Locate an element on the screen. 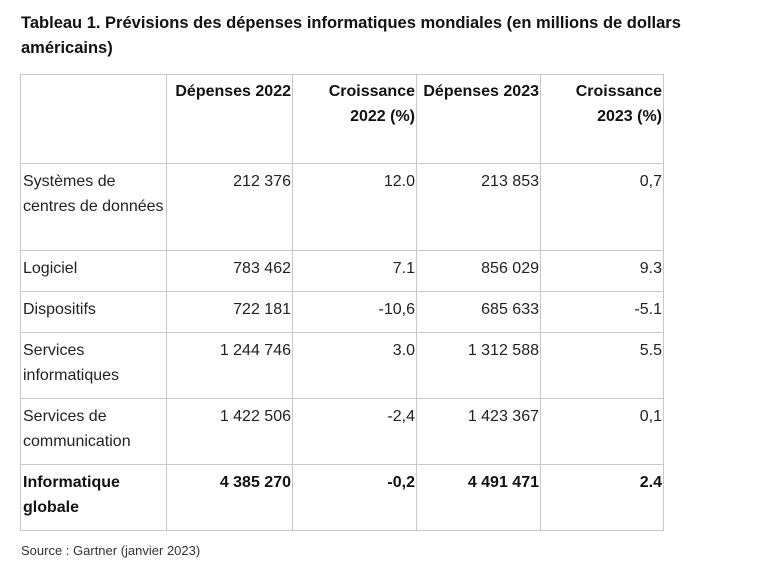 The height and width of the screenshot is (575, 767). cell-spending-2022: 212 376 is located at coordinates (229, 207).